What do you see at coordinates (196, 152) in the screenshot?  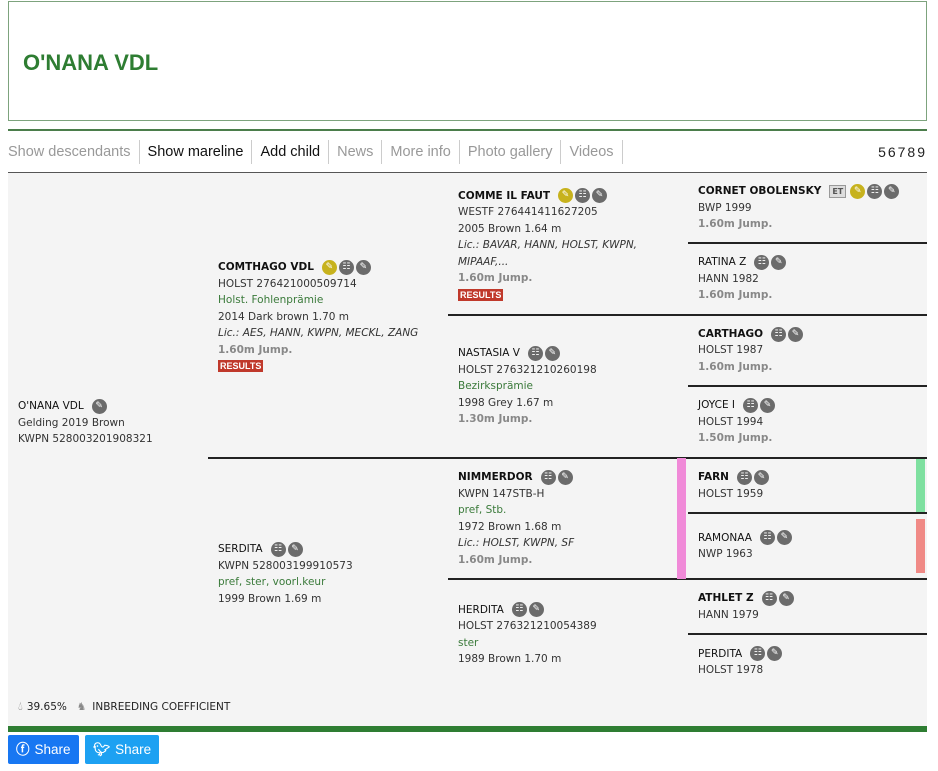 I see `nav-show-mareline: Show mareline` at bounding box center [196, 152].